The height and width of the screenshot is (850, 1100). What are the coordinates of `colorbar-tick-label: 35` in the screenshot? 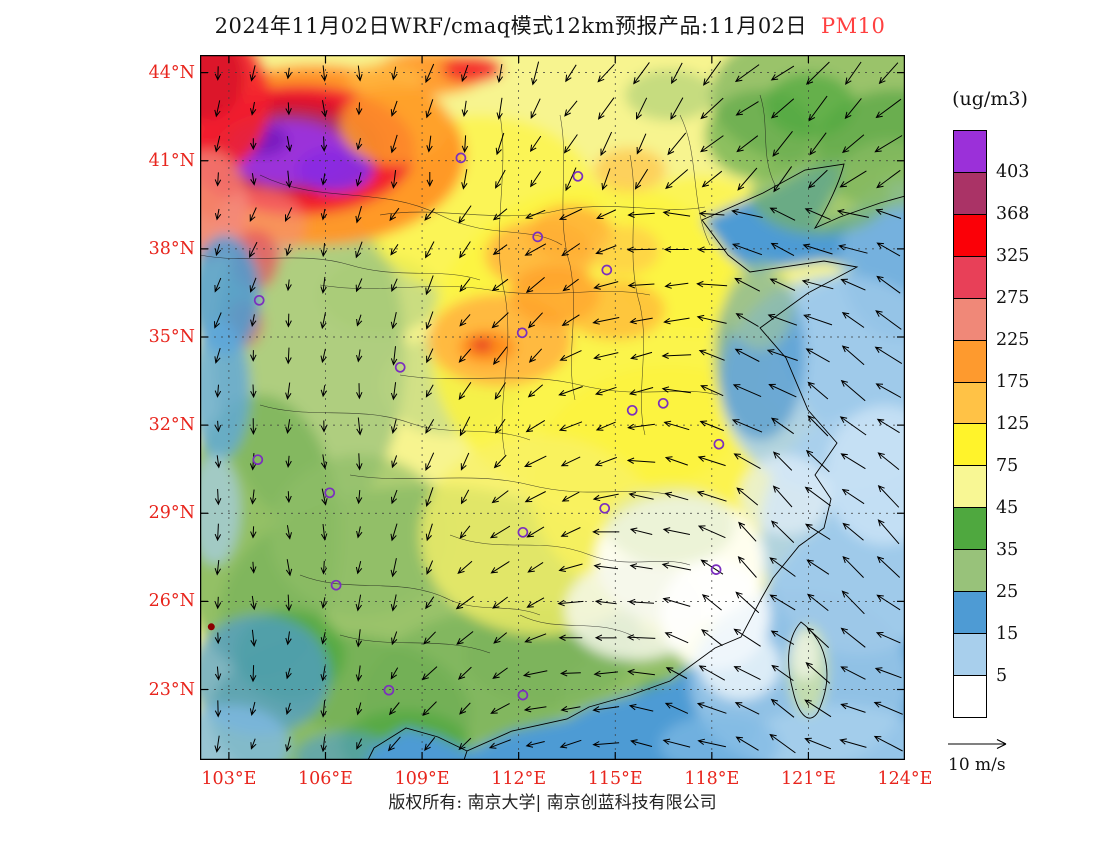 It's located at (1007, 550).